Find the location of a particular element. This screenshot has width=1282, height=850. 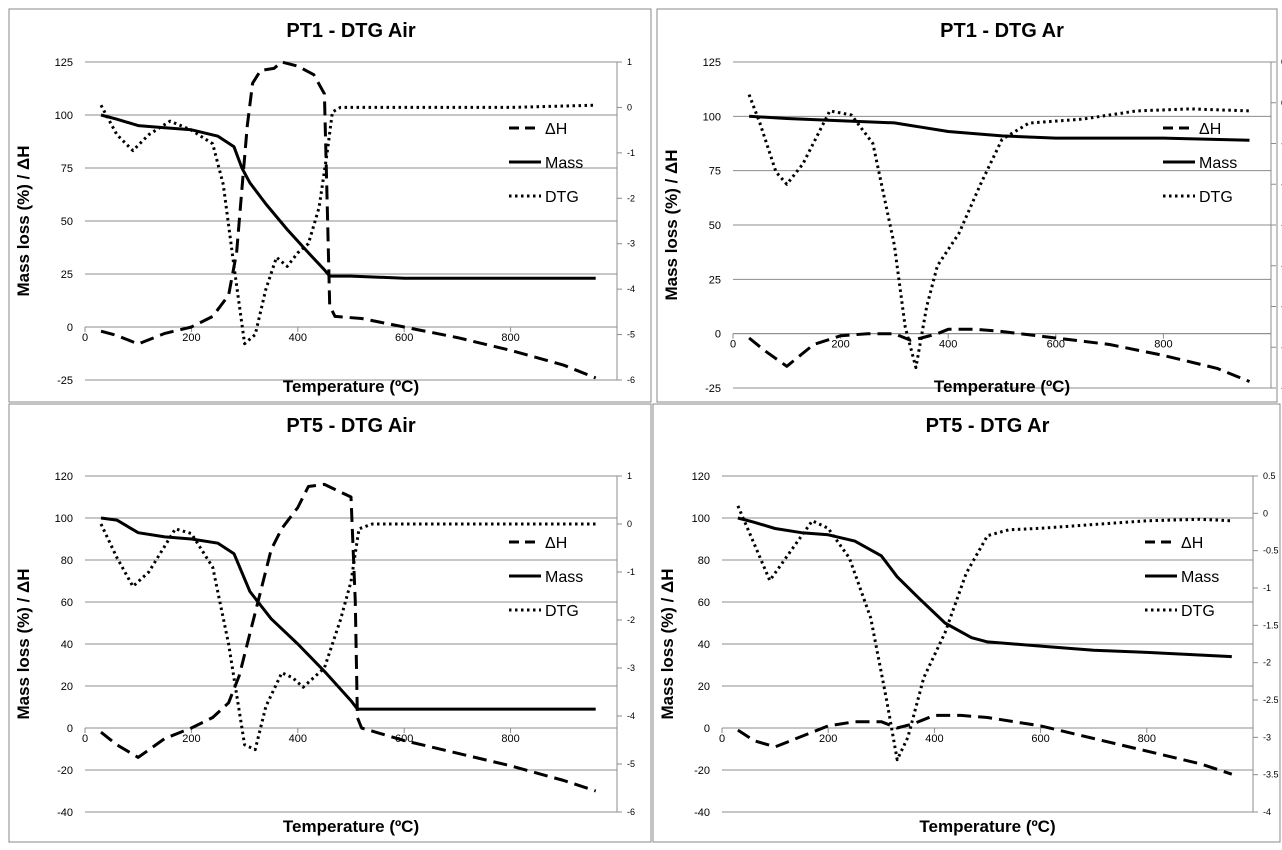

y2-tick-label: -1.5 is located at coordinates (1271, 625).